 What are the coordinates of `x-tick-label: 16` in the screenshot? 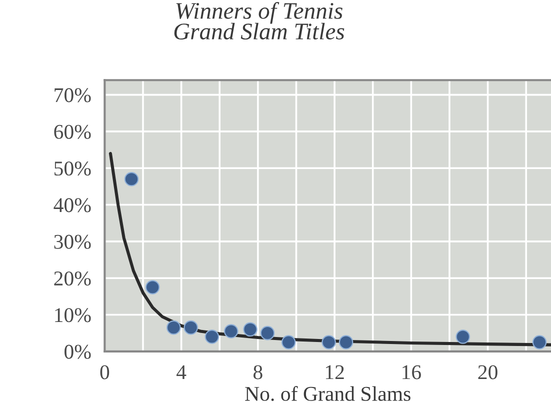 It's located at (411, 372).